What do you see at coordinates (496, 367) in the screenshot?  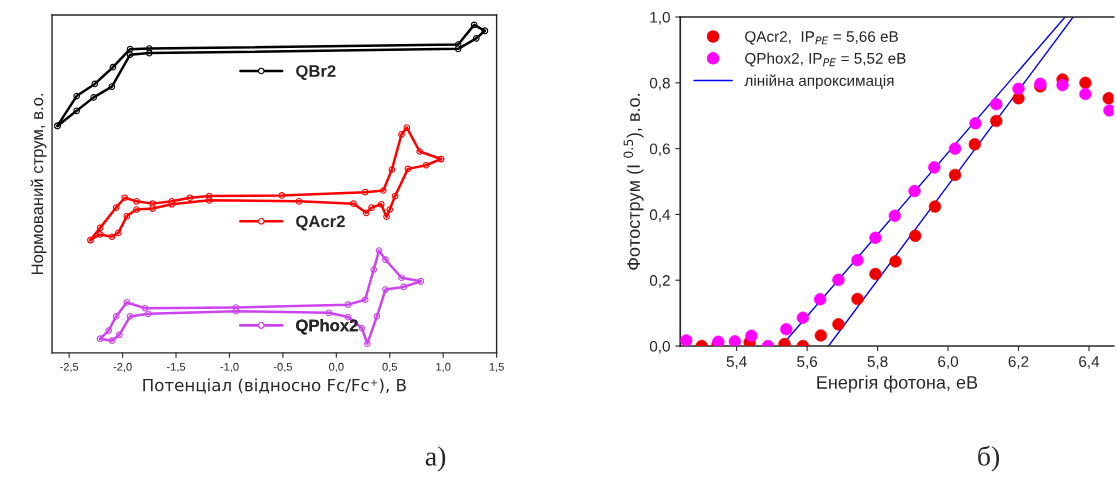 I see `x-tick-label: 1,5` at bounding box center [496, 367].